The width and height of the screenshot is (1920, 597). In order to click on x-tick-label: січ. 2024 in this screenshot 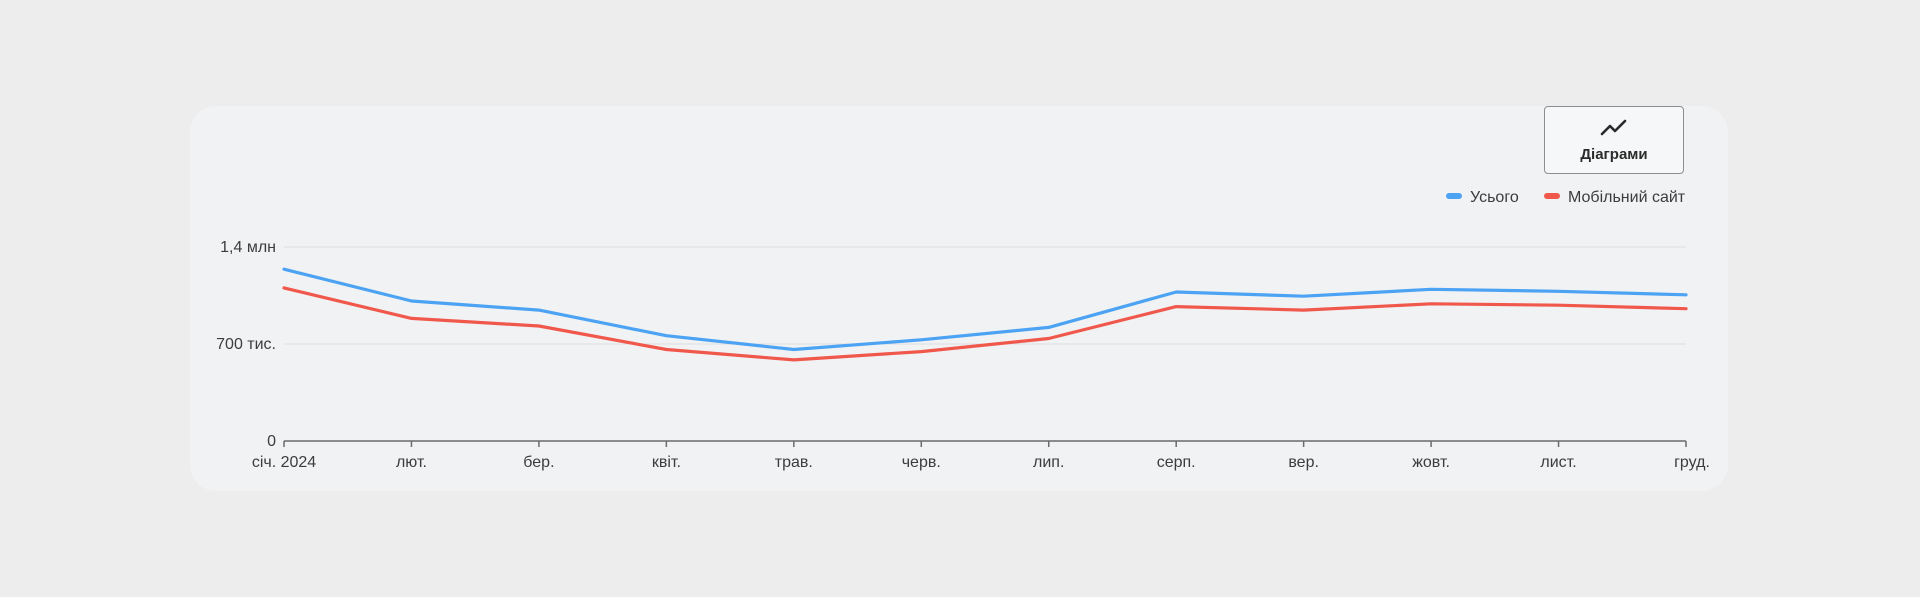, I will do `click(284, 462)`.